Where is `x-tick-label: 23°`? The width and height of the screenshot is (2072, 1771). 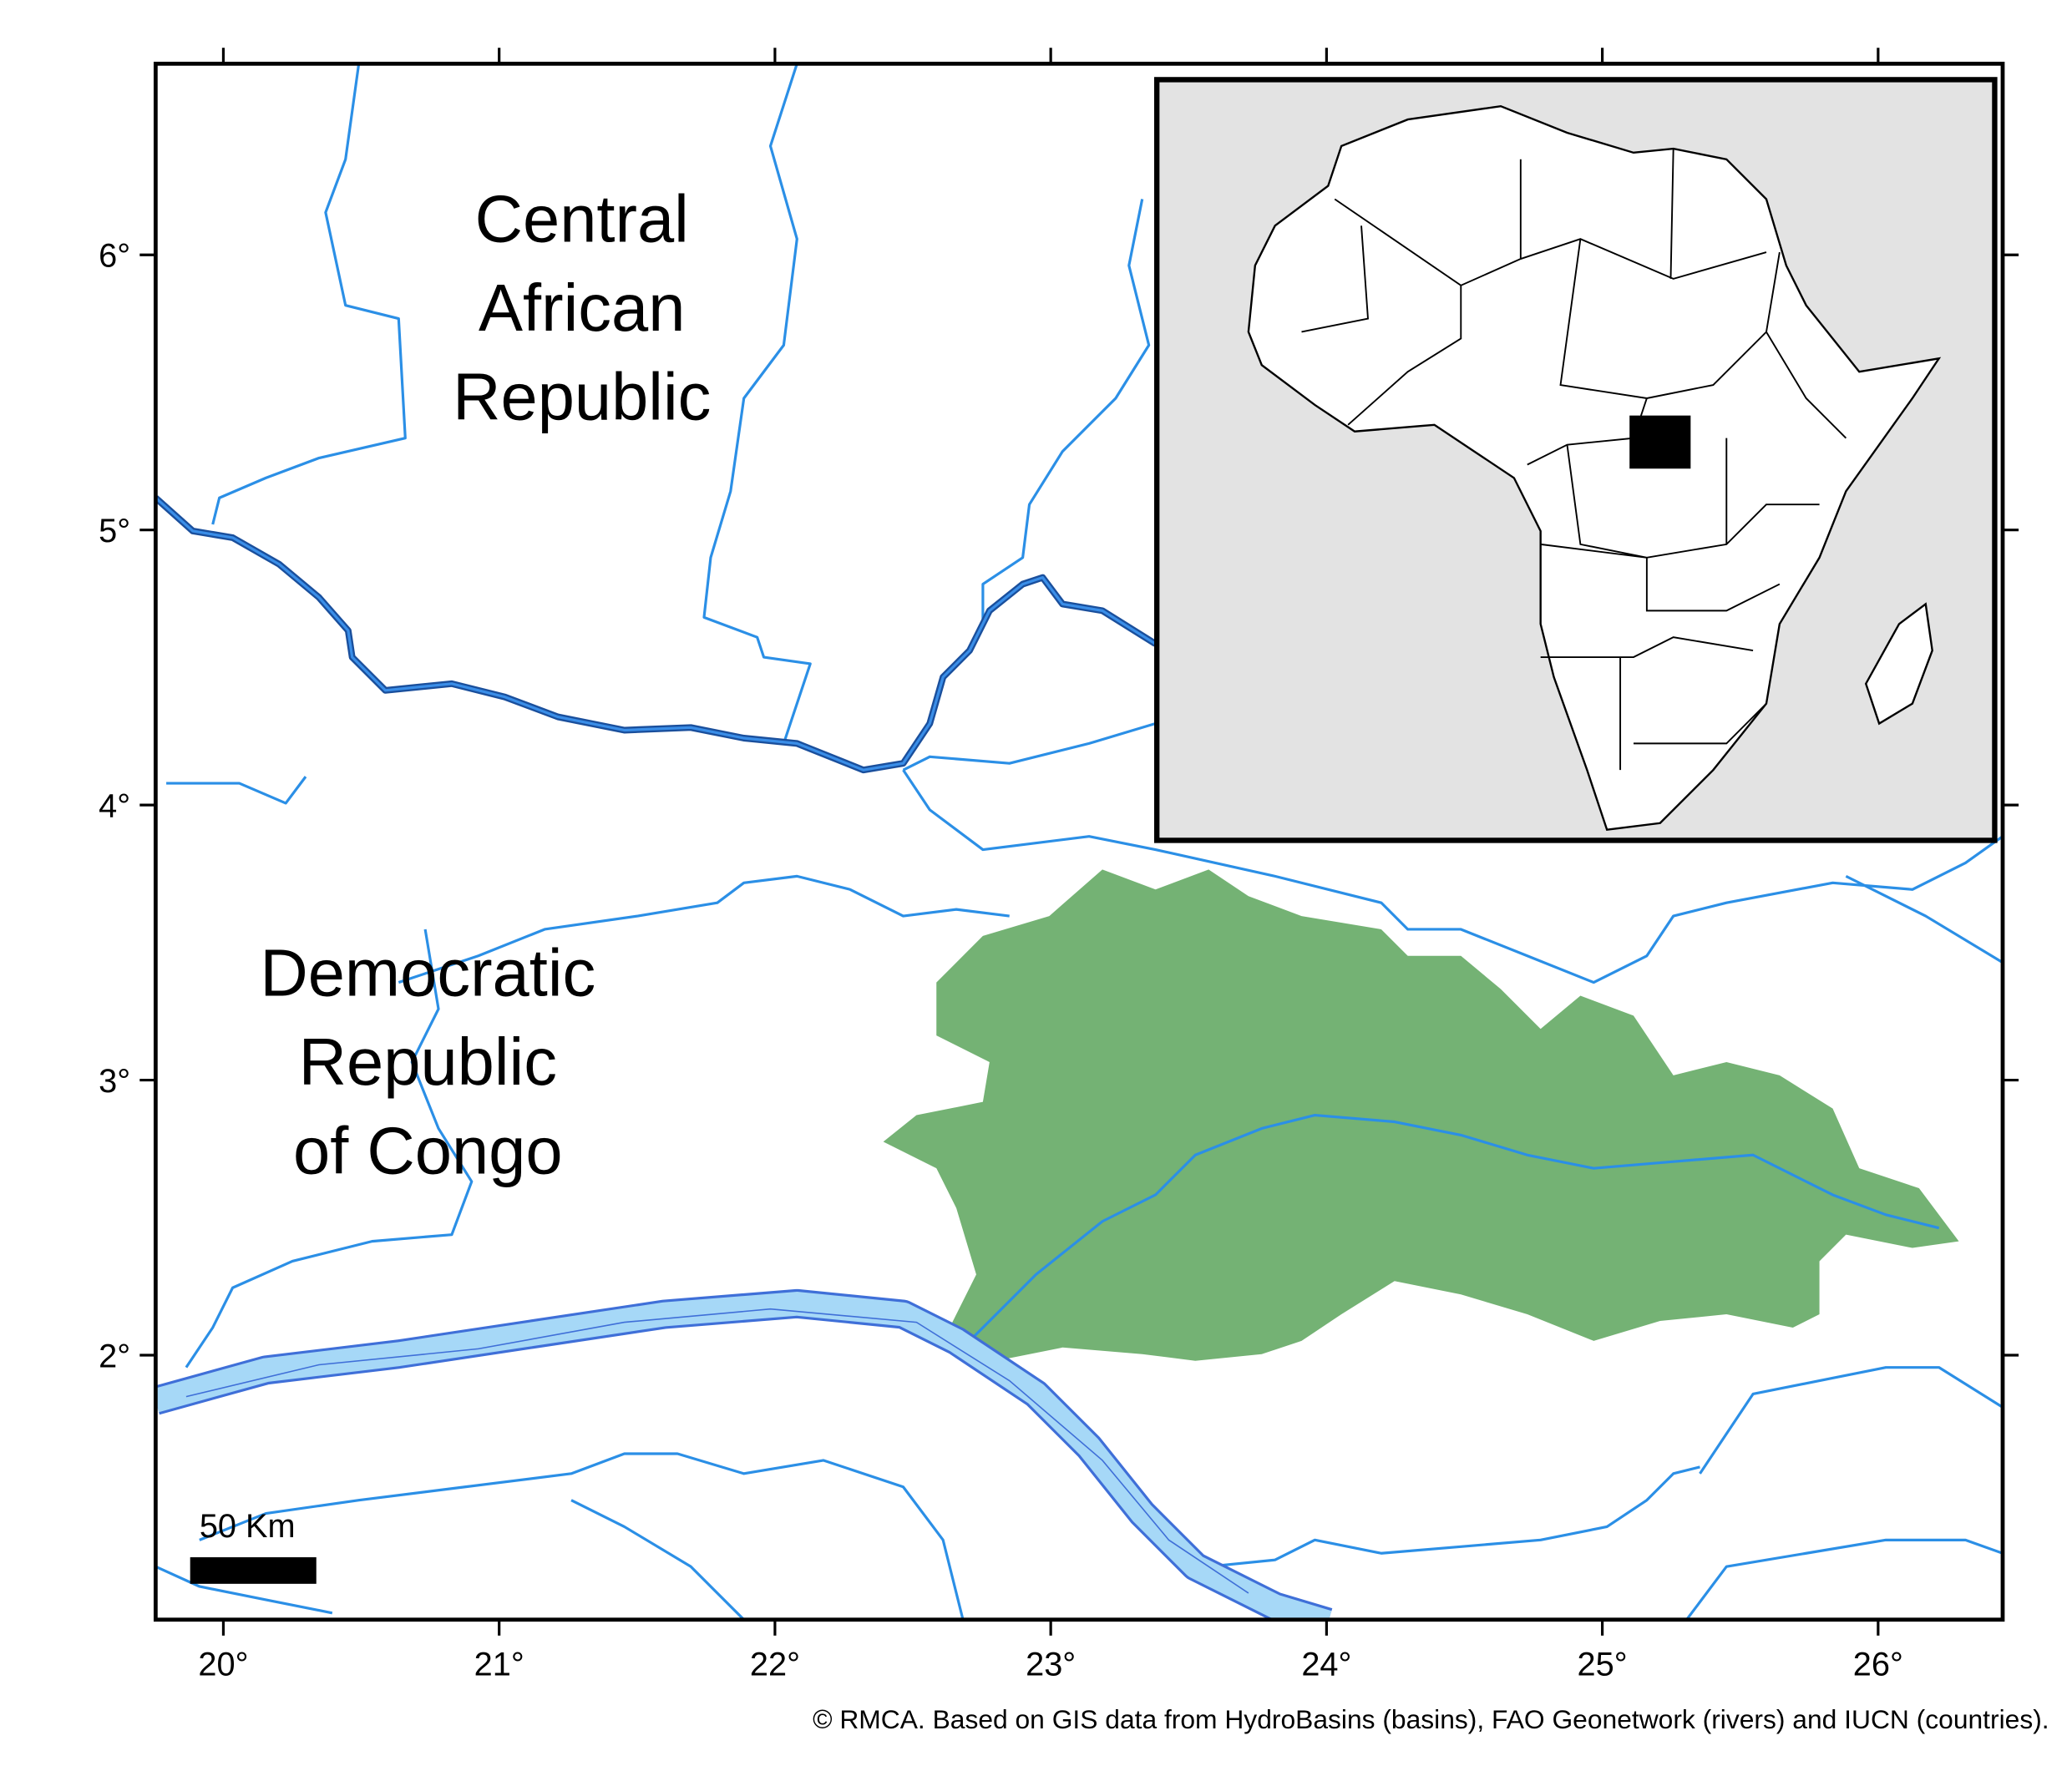 x-tick-label: 23° is located at coordinates (1051, 1665).